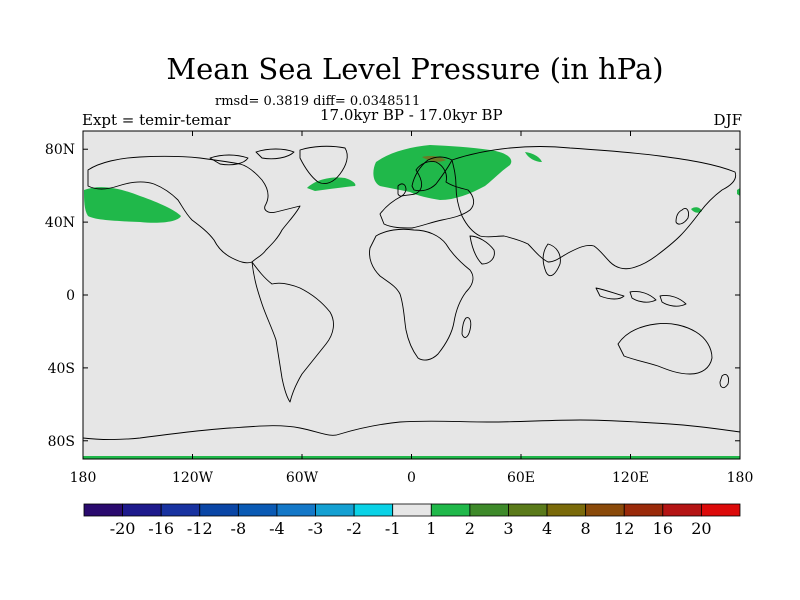  I want to click on coastline-south-america, so click(292, 332).